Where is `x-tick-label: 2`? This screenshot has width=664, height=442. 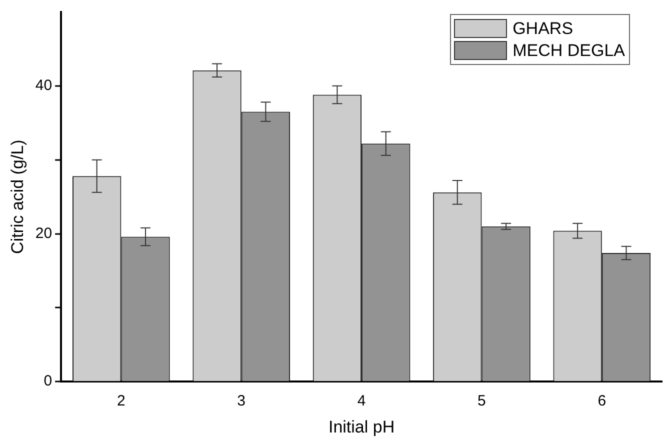 x-tick-label: 2 is located at coordinates (121, 401).